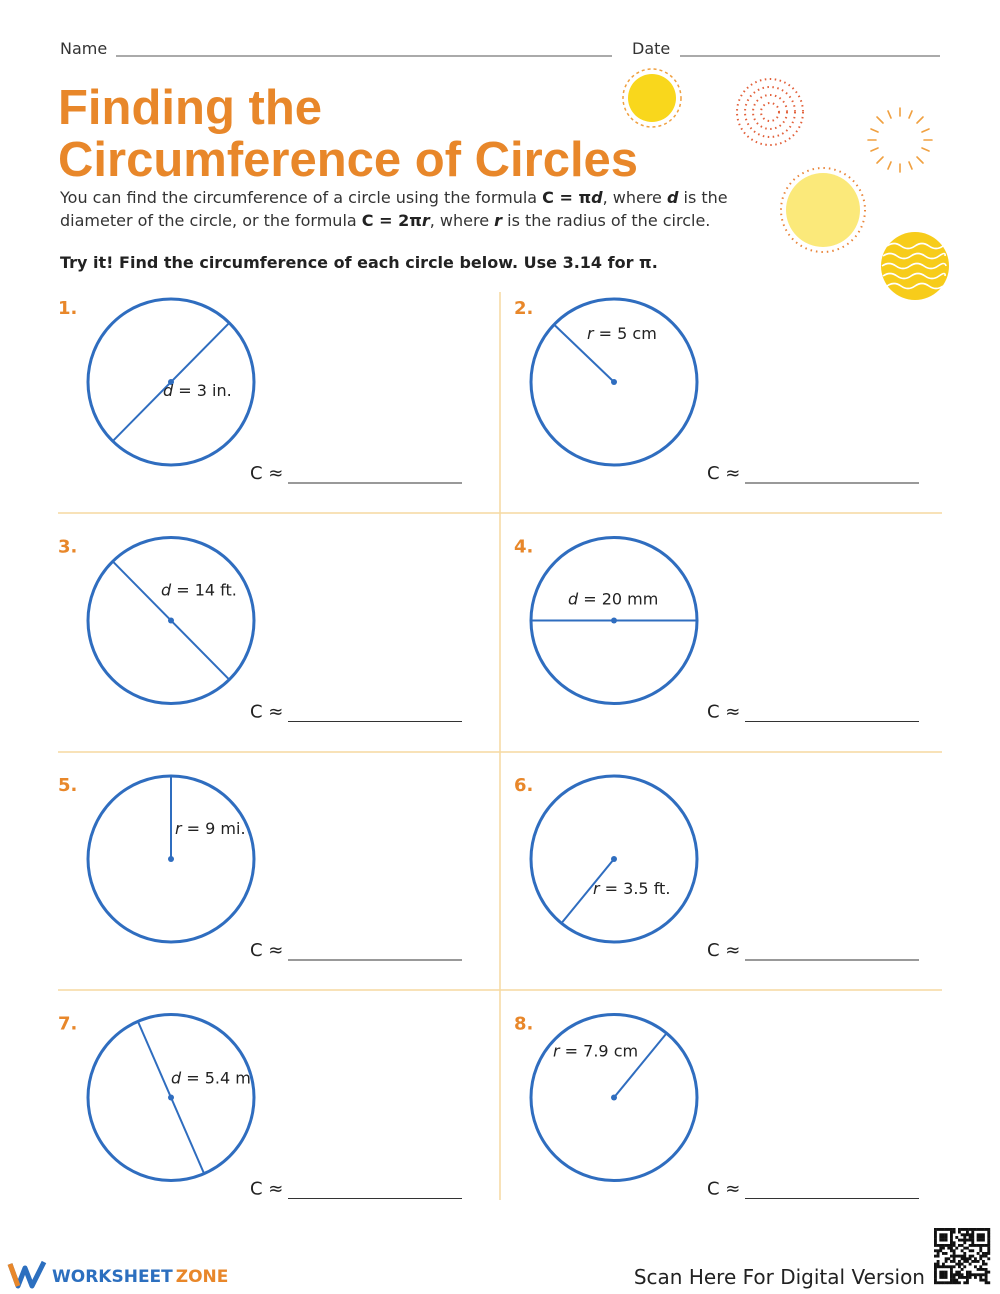 Image resolution: width=1000 pixels, height=1294 pixels. I want to click on circle, so click(171, 382).